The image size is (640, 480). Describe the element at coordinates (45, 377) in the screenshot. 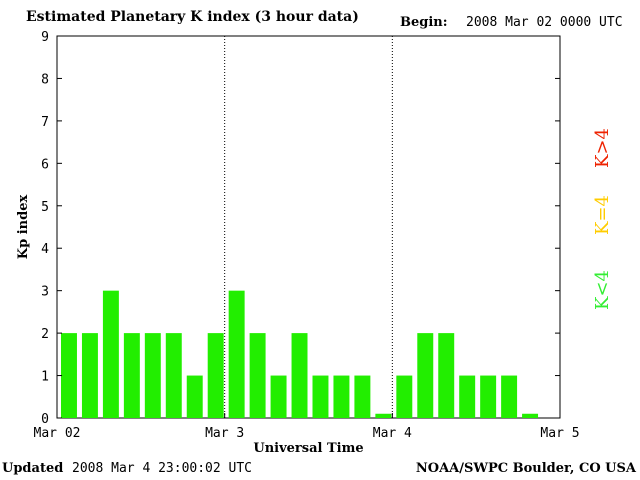

I see `y-tick-label: 1` at that location.